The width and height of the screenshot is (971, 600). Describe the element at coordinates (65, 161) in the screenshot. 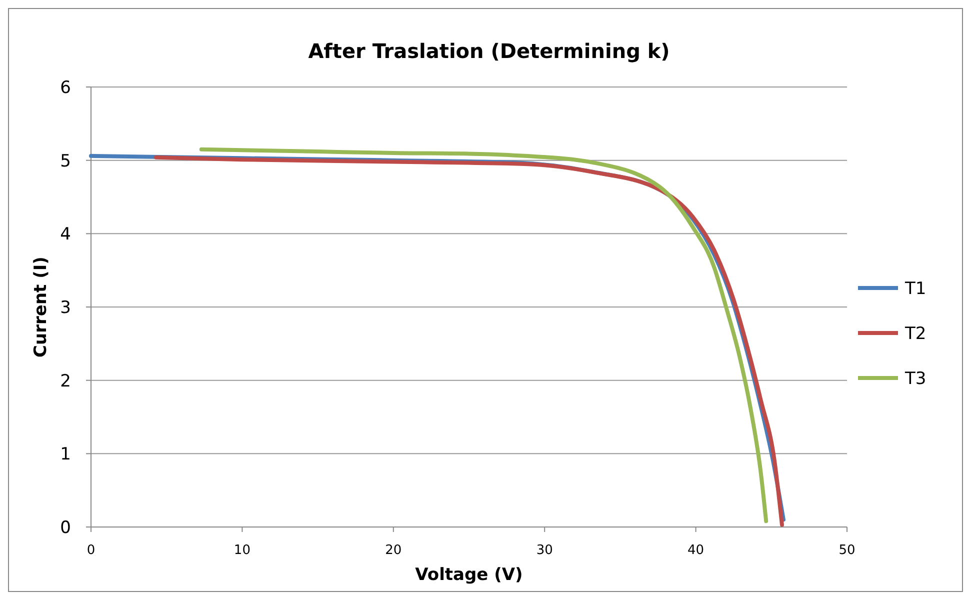

I see `y-tick-label: 5` at that location.